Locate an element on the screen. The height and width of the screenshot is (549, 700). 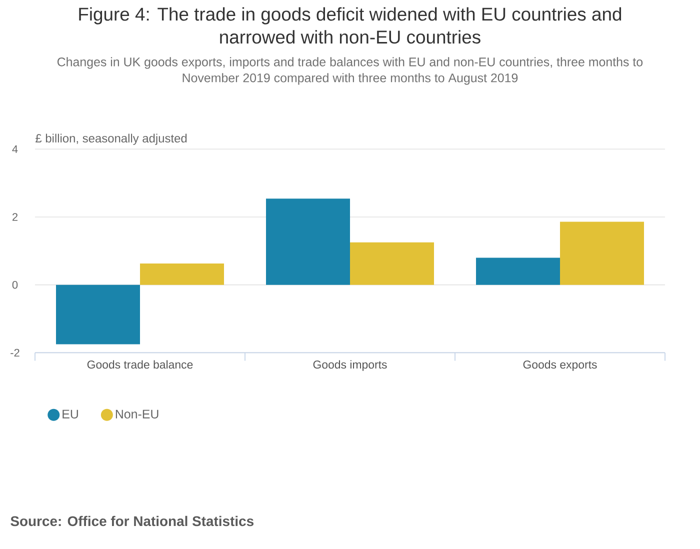
x-tick-label: Goods imports is located at coordinates (350, 365).